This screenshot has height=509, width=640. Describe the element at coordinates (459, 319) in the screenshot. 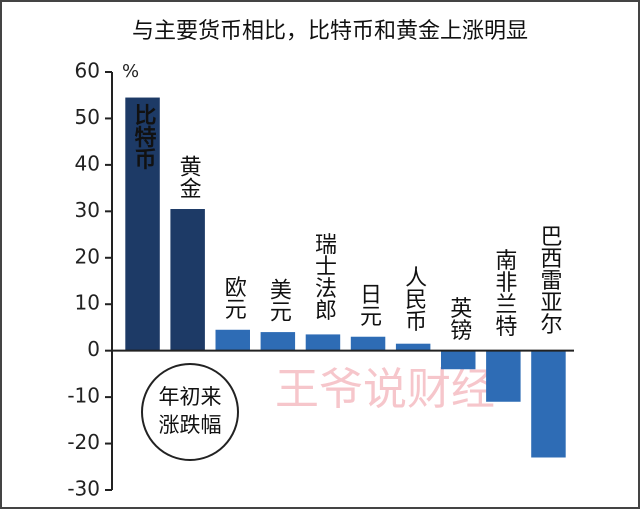

I see `x-tick-label: 英镑` at that location.